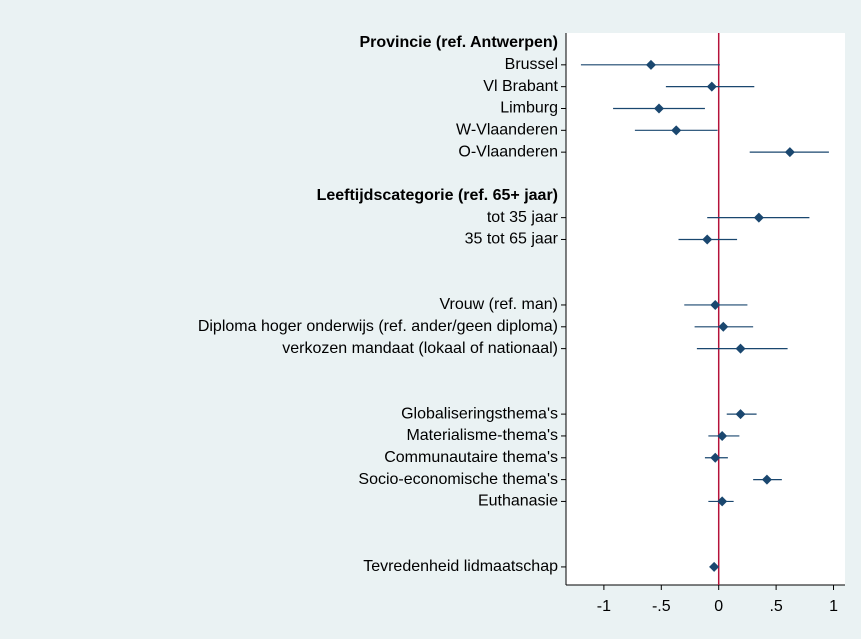 This screenshot has height=639, width=861. What do you see at coordinates (460, 566) in the screenshot?
I see `y-tick-label: Tevredenheid lidmaatschap` at bounding box center [460, 566].